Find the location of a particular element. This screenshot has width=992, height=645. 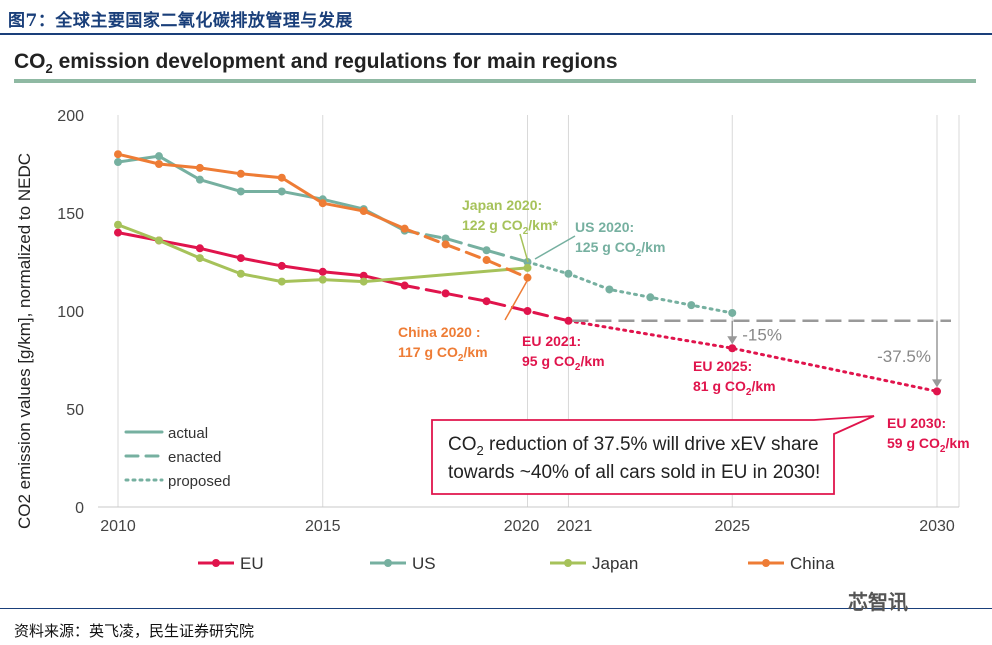

legend-japan-marker is located at coordinates (568, 563).